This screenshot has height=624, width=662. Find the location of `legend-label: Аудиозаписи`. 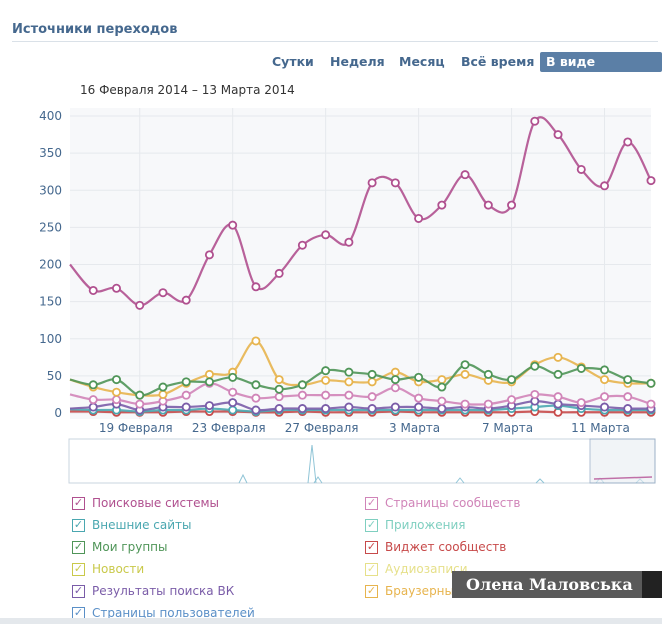

legend-label: Аудиозаписи is located at coordinates (426, 569).